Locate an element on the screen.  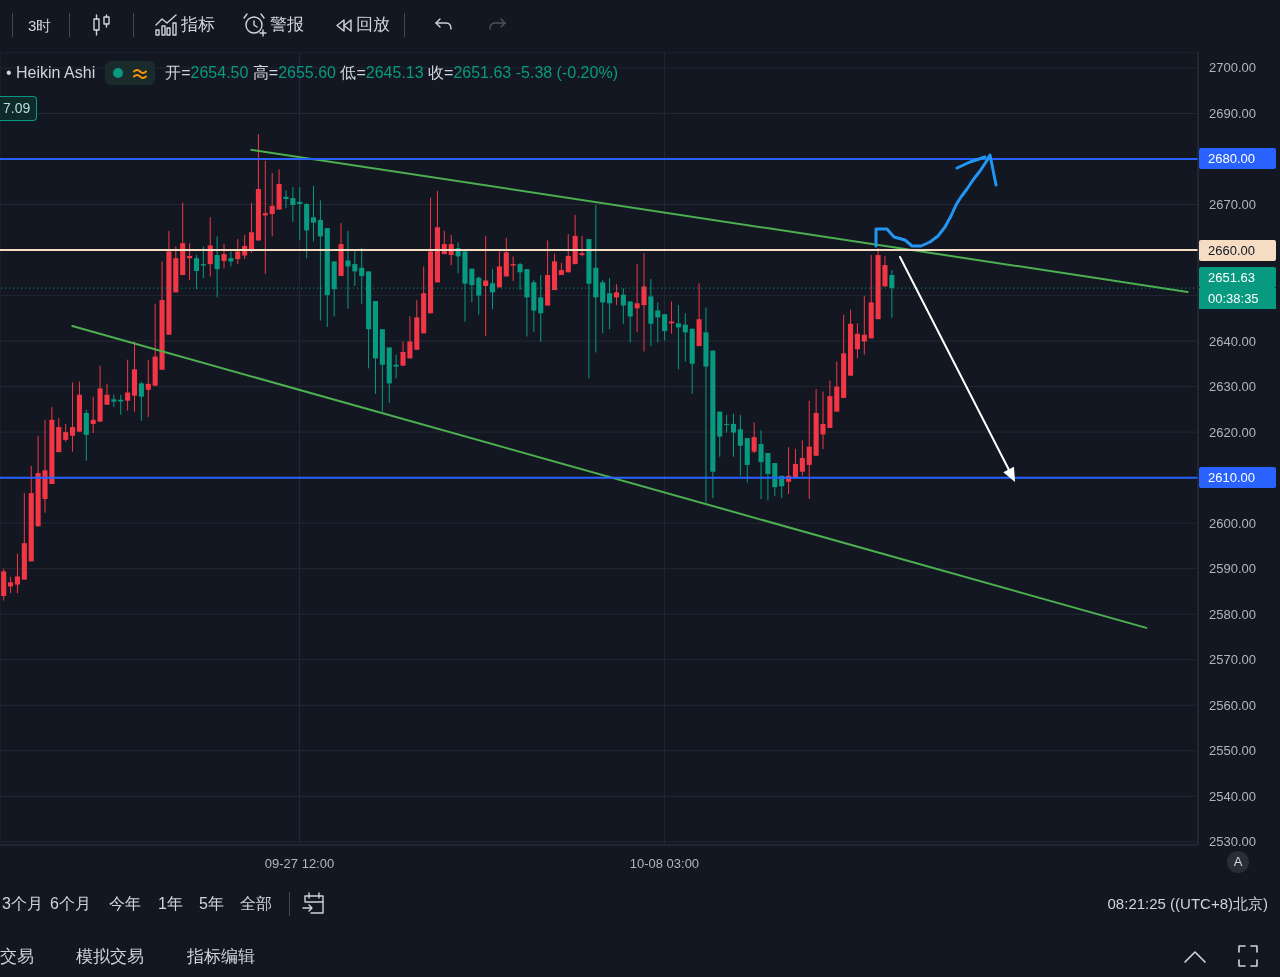
y-tick-label: 2640.00 is located at coordinates (1232, 341).